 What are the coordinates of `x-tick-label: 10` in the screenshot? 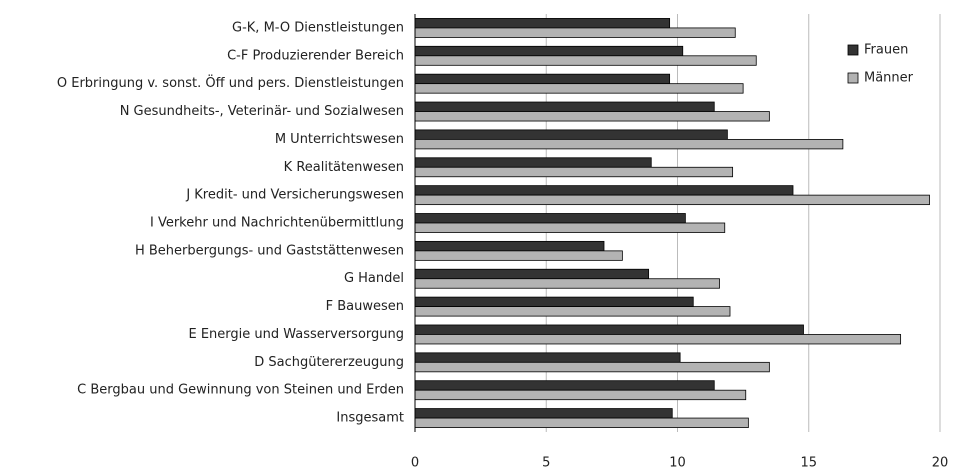 It's located at (677, 463).